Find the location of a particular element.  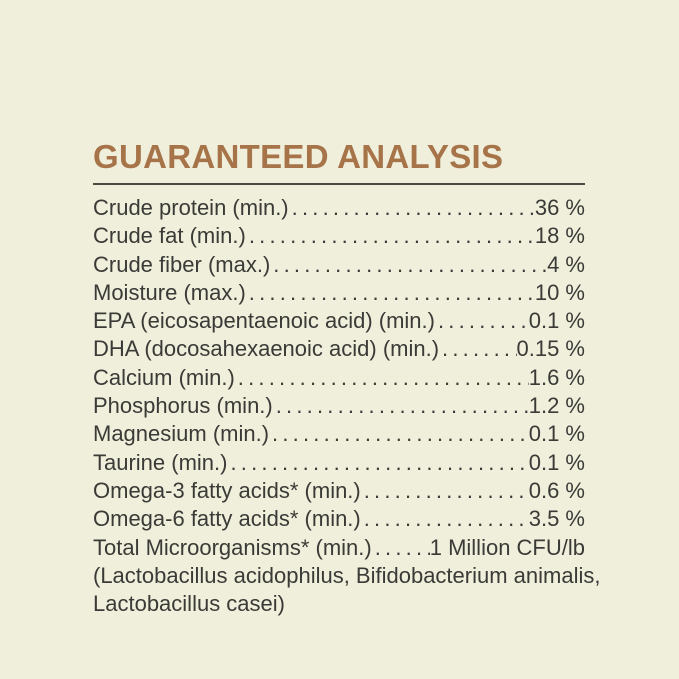

nutrient-label: Magnesium (min.) is located at coordinates (181, 434).